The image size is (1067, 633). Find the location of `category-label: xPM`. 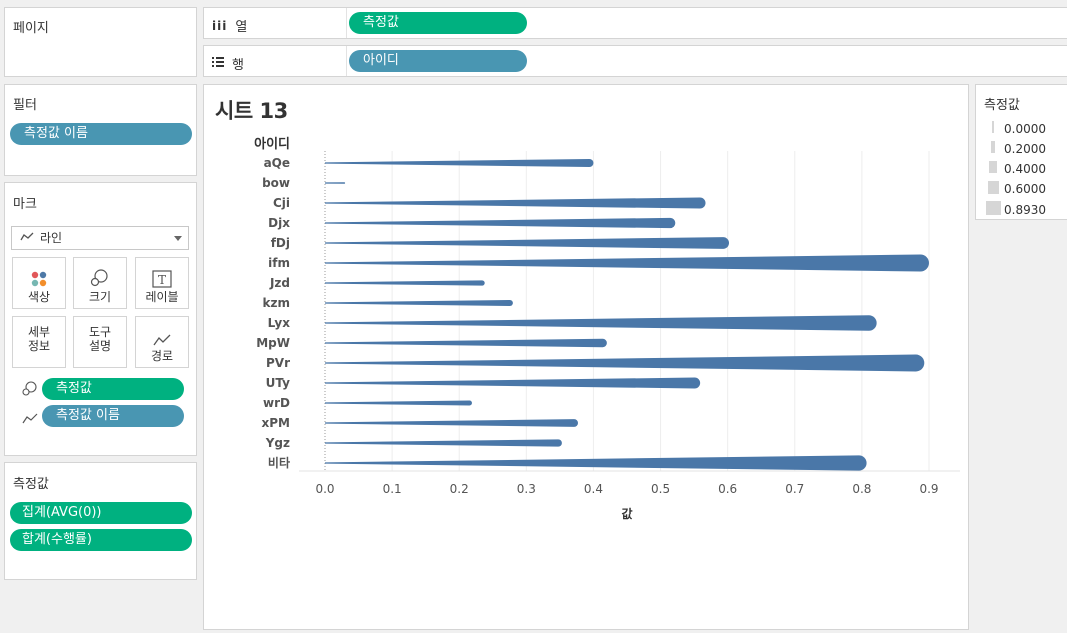

category-label: xPM is located at coordinates (276, 423).